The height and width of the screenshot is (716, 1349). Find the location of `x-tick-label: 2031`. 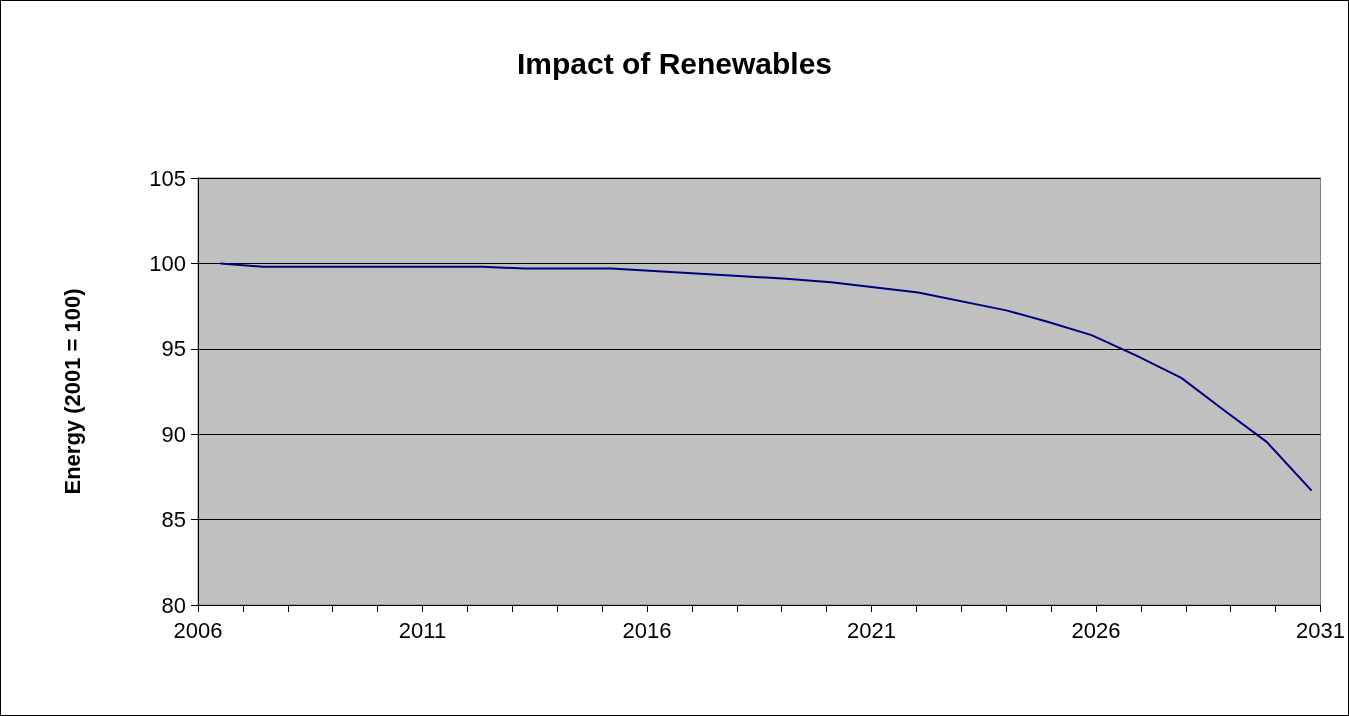

x-tick-label: 2031 is located at coordinates (1321, 630).